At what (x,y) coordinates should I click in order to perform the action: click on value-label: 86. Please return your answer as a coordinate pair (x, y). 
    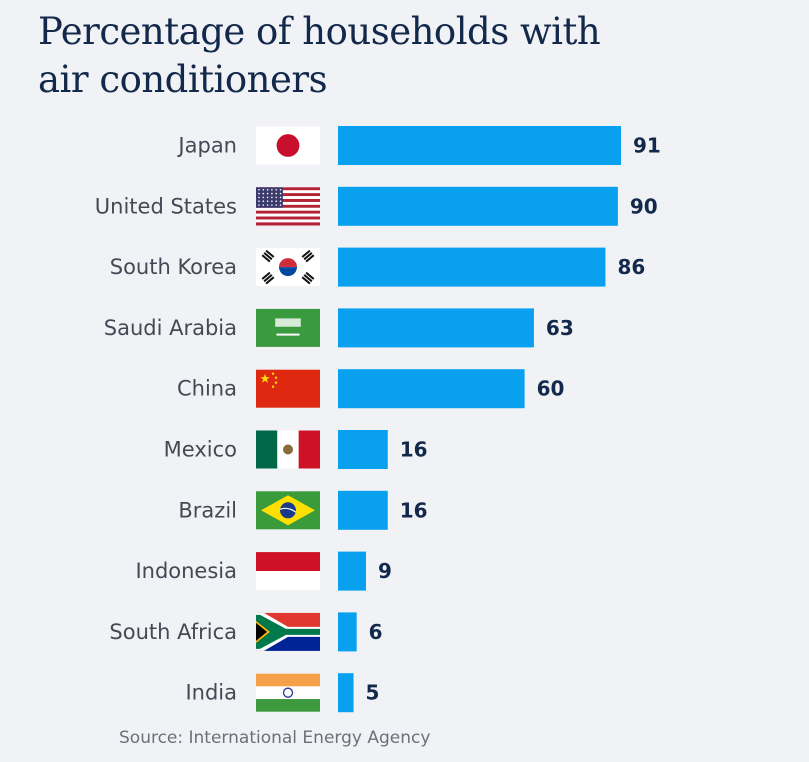
    Looking at the image, I should click on (631, 267).